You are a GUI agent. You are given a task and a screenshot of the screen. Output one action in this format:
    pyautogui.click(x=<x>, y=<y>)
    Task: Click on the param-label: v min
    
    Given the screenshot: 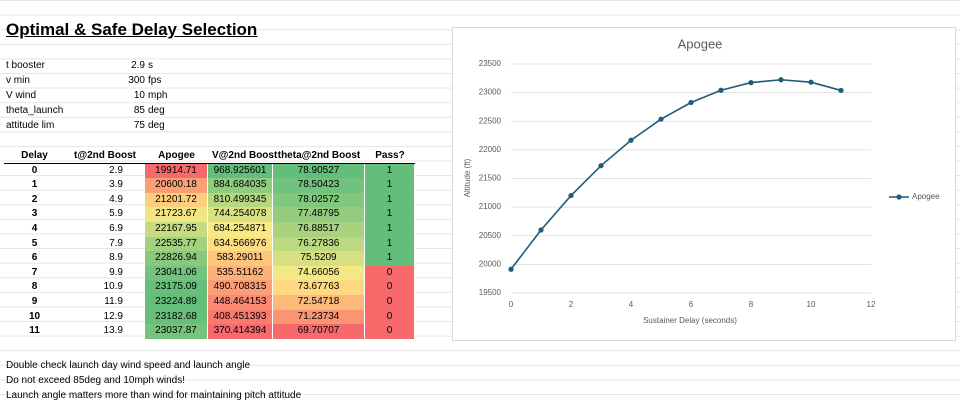 What is the action you would take?
    pyautogui.click(x=18, y=80)
    